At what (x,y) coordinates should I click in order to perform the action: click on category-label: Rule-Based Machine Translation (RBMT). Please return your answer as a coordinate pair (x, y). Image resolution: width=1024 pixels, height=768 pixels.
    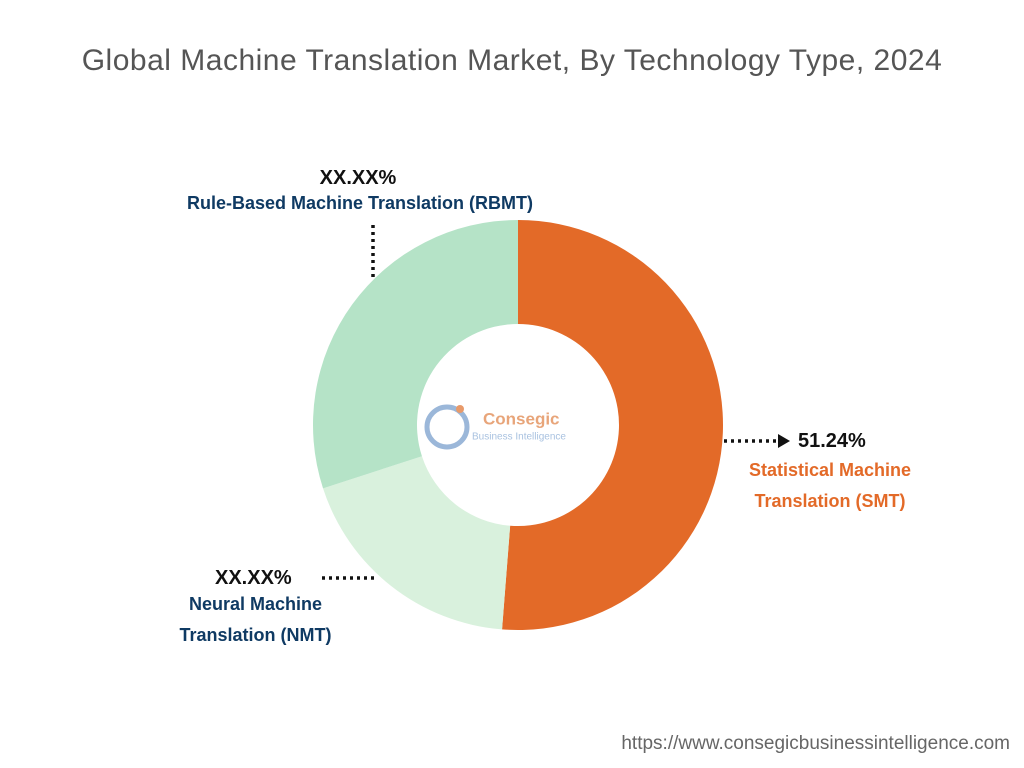
    Looking at the image, I should click on (360, 203).